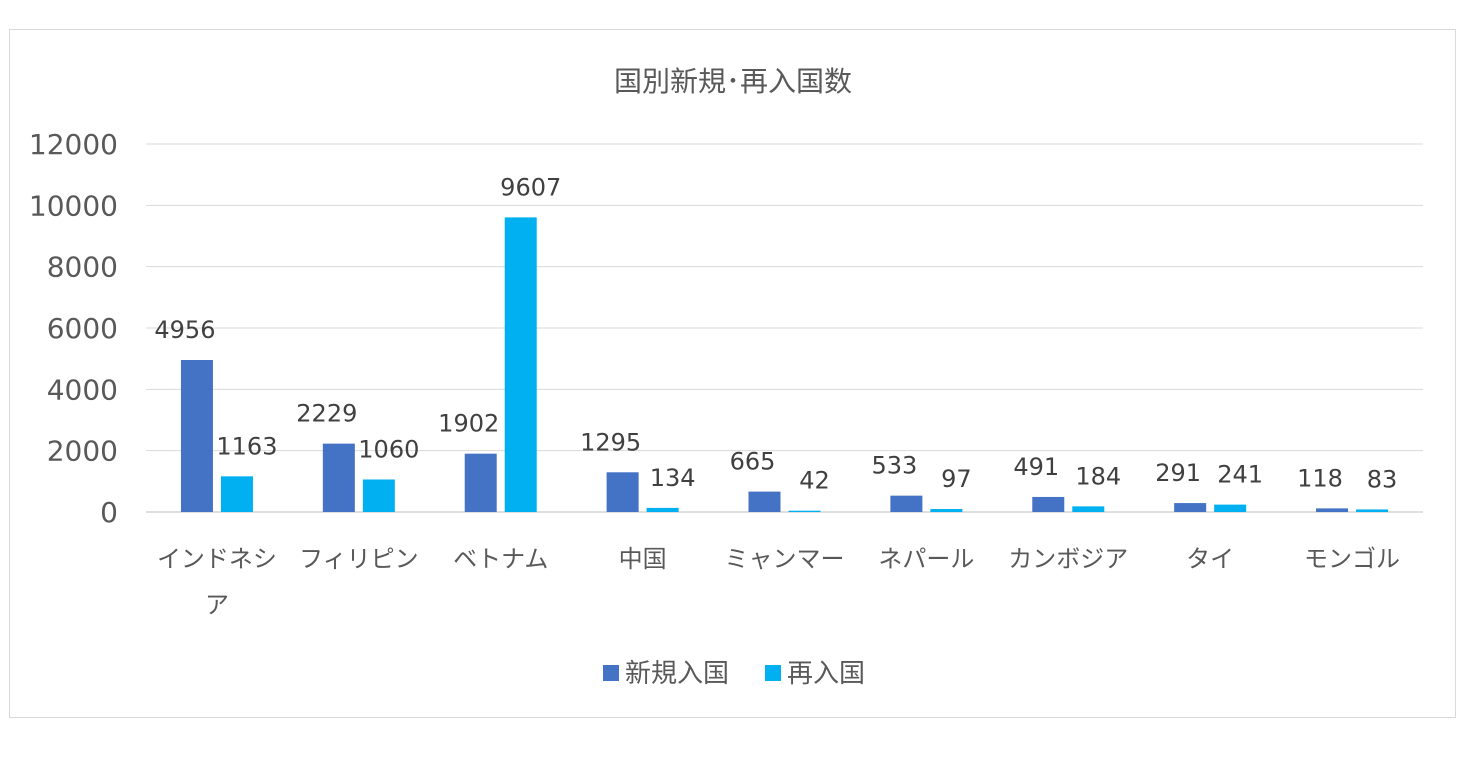 Image resolution: width=1476 pixels, height=772 pixels. I want to click on x-tick-label: フィリピン, so click(359, 559).